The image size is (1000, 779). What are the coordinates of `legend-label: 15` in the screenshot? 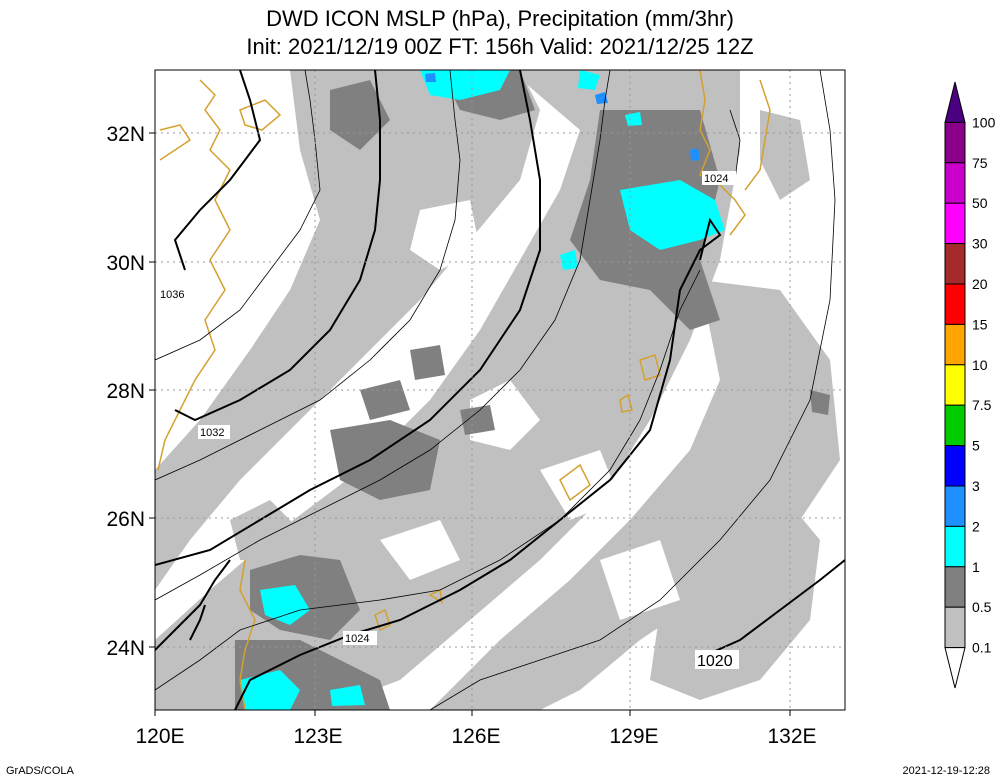 It's located at (980, 324).